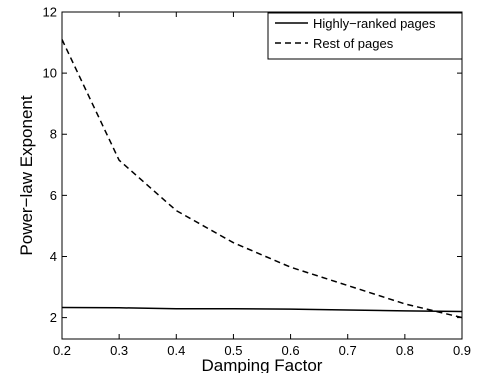 The image size is (478, 373). I want to click on series-line-highly-ranked-pages, so click(262, 309).